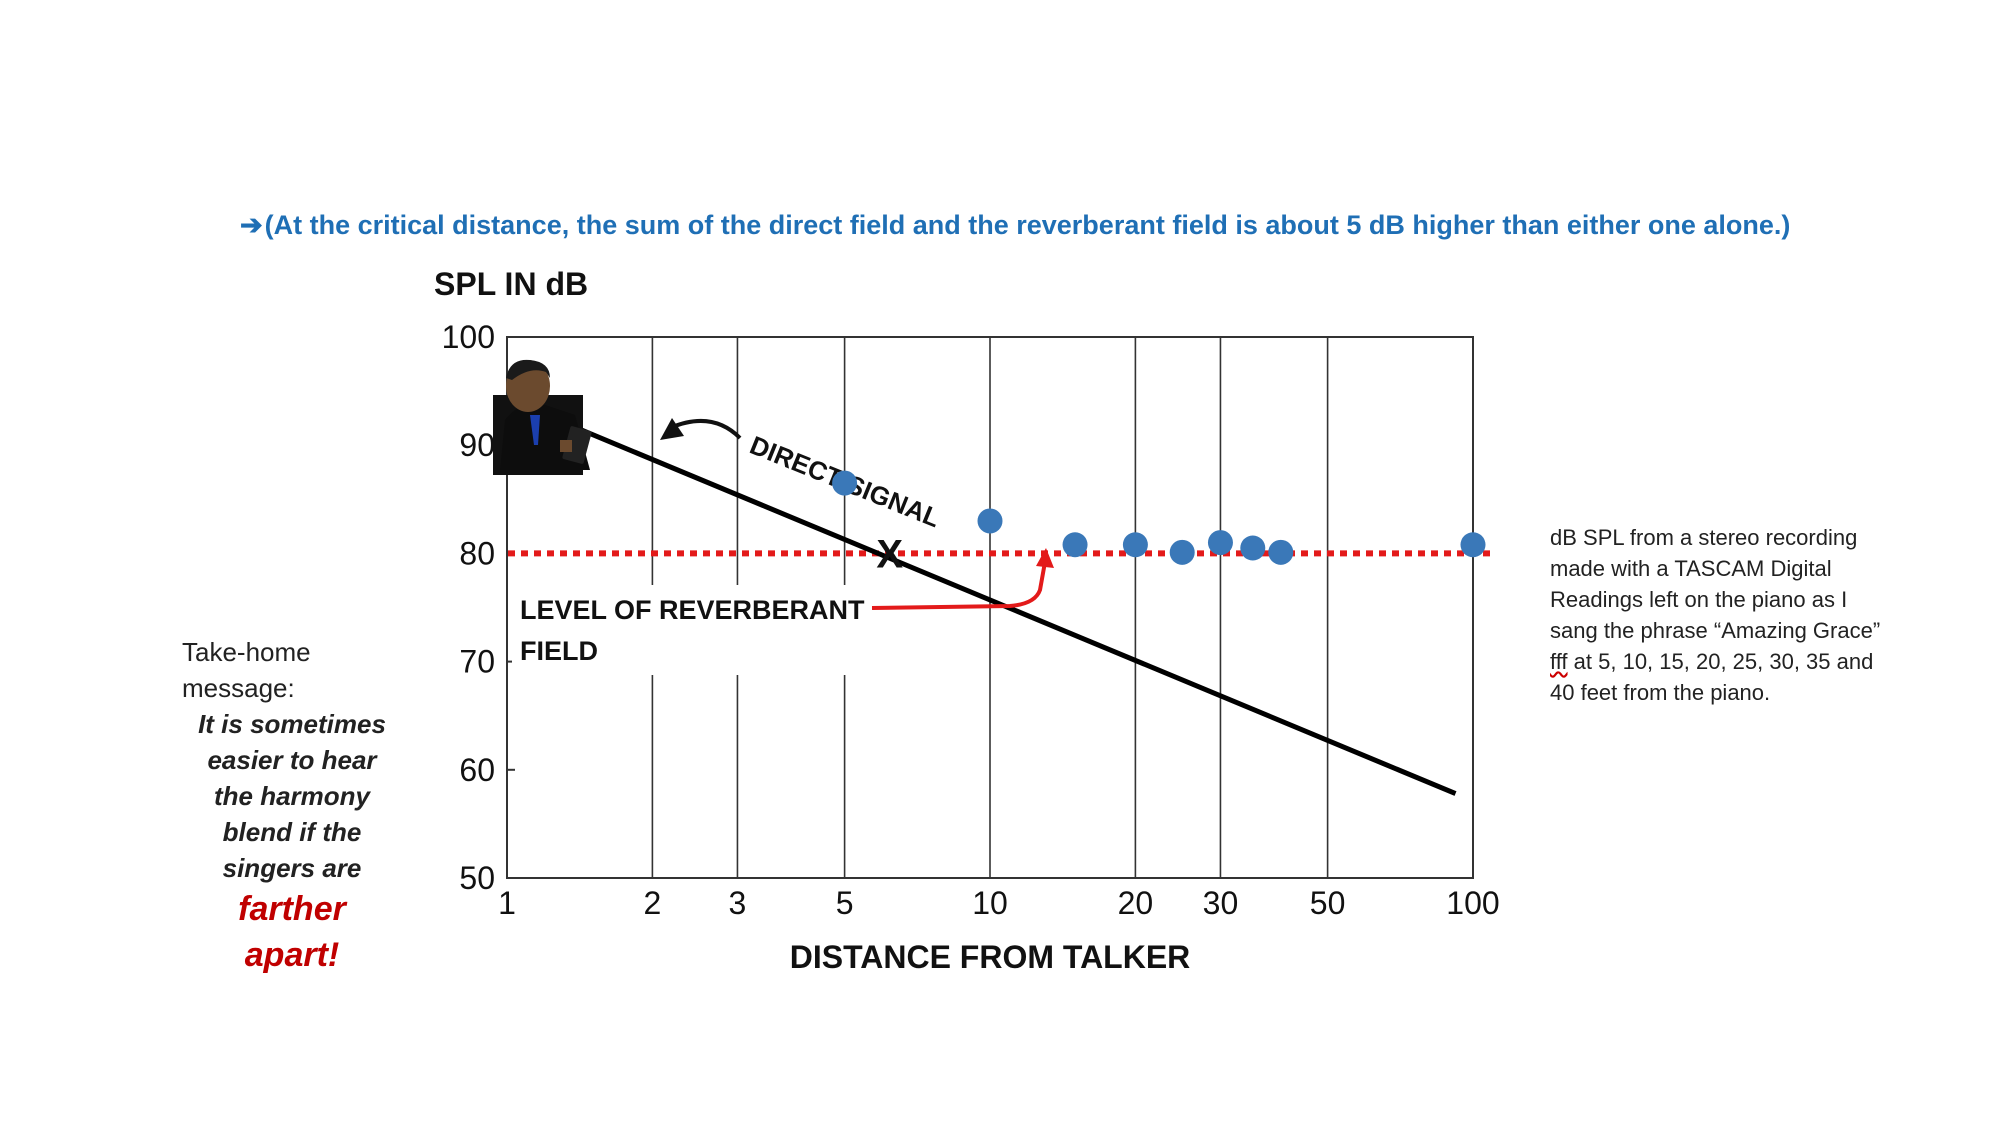  Describe the element at coordinates (1559, 661) in the screenshot. I see `note-fff: fff` at that location.